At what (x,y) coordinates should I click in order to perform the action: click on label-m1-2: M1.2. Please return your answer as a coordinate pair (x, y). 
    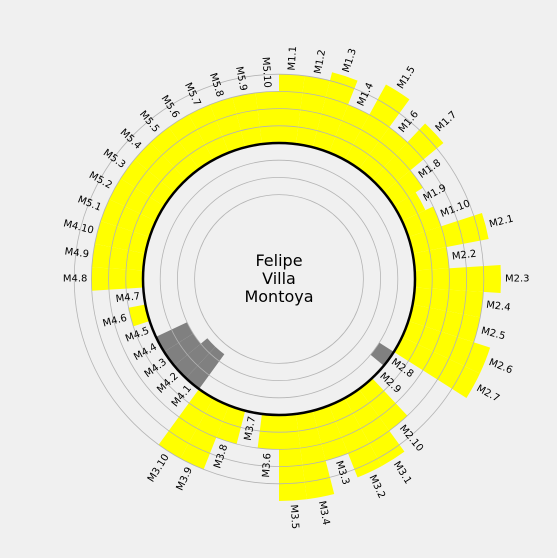
    Looking at the image, I should click on (320, 62).